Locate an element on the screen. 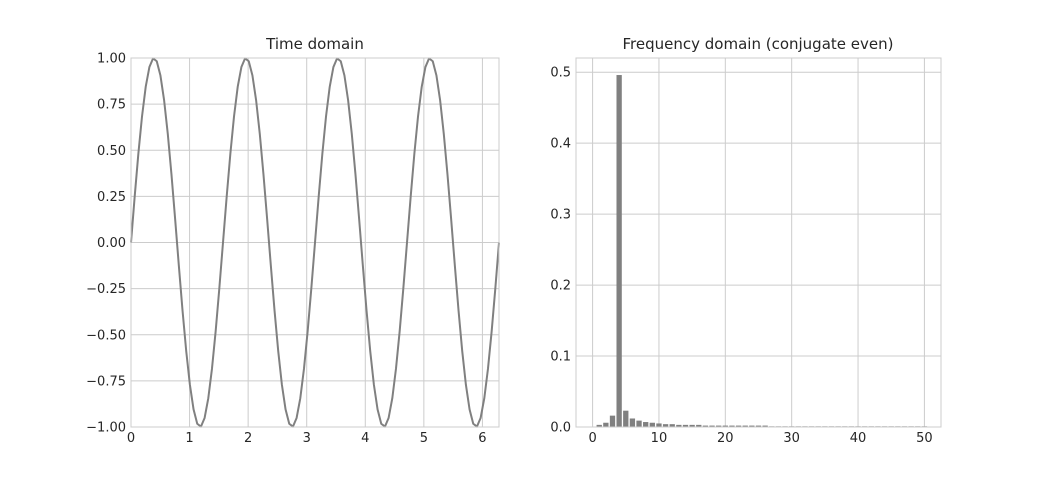 The height and width of the screenshot is (480, 1046). time-domain-x-tick-label: 0 is located at coordinates (131, 438).